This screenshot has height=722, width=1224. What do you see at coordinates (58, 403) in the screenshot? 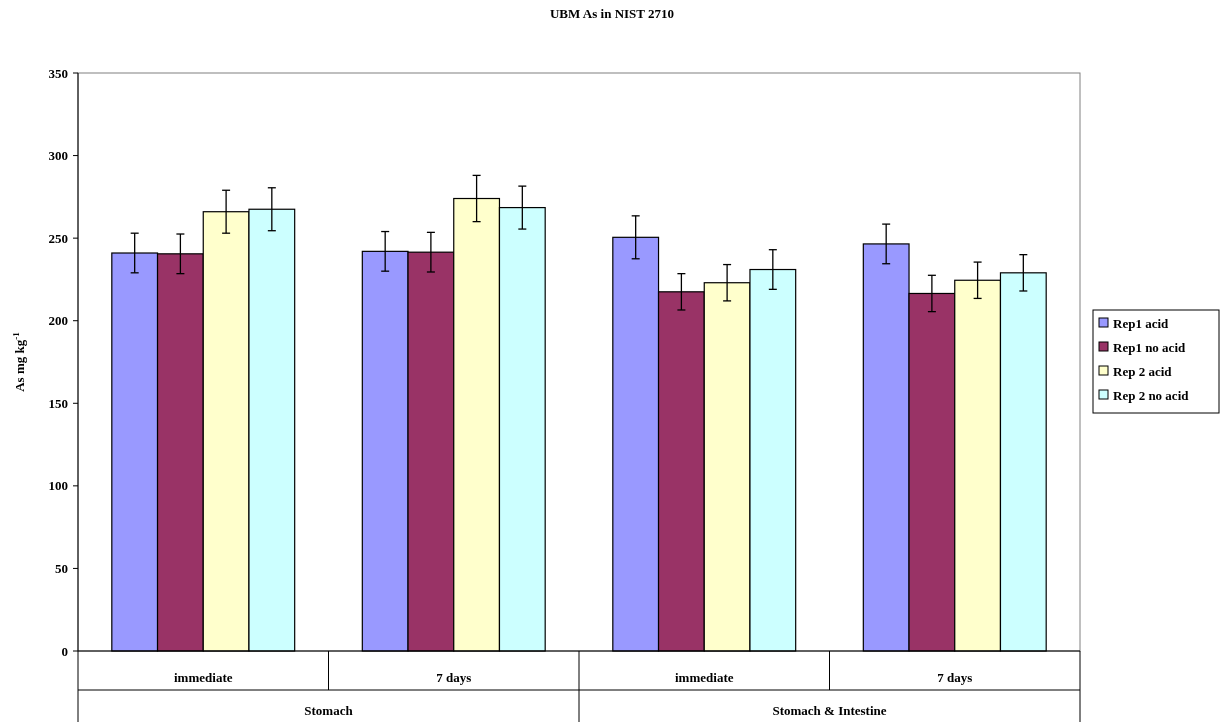
I see `y-tick-label: 150` at bounding box center [58, 403].